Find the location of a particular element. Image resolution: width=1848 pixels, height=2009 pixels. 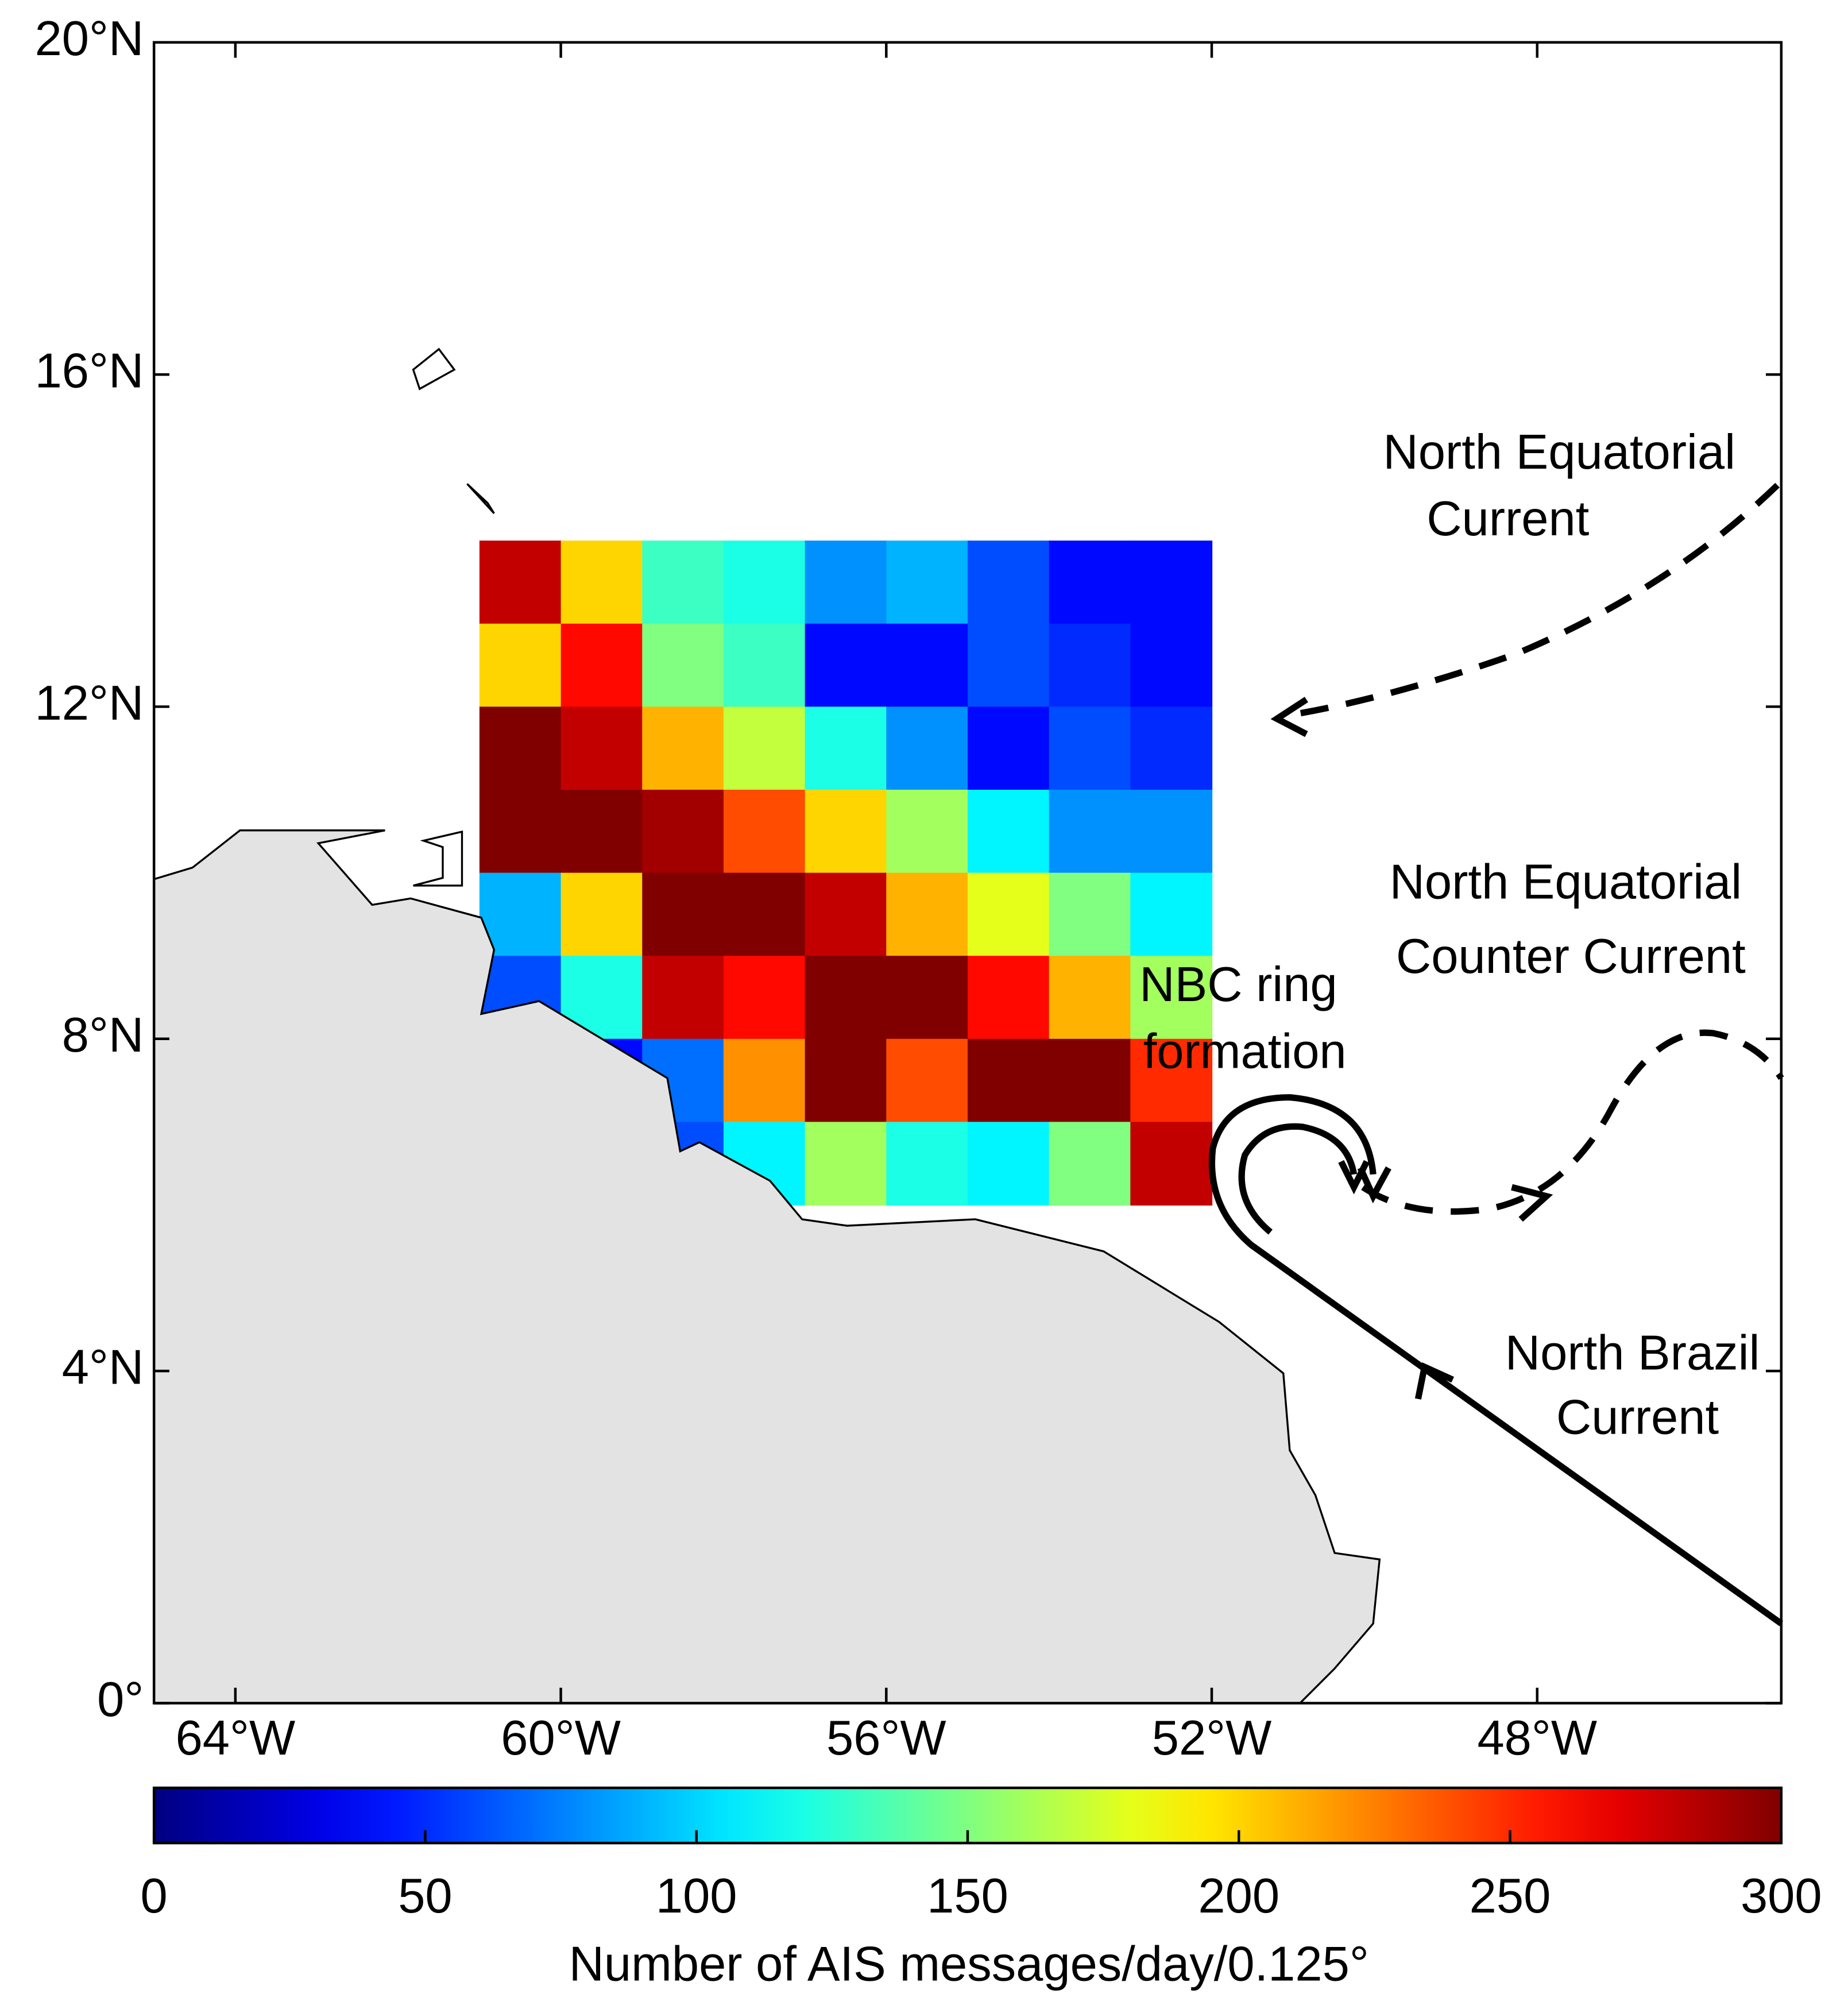

x-tick-label: 56°W is located at coordinates (886, 1737).